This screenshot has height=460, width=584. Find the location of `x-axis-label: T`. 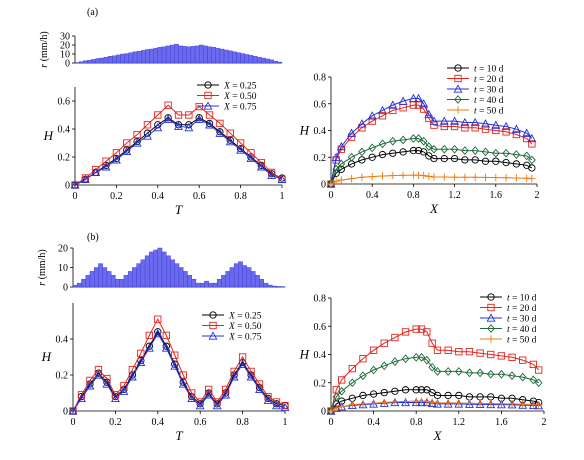

x-axis-label: T is located at coordinates (179, 435).